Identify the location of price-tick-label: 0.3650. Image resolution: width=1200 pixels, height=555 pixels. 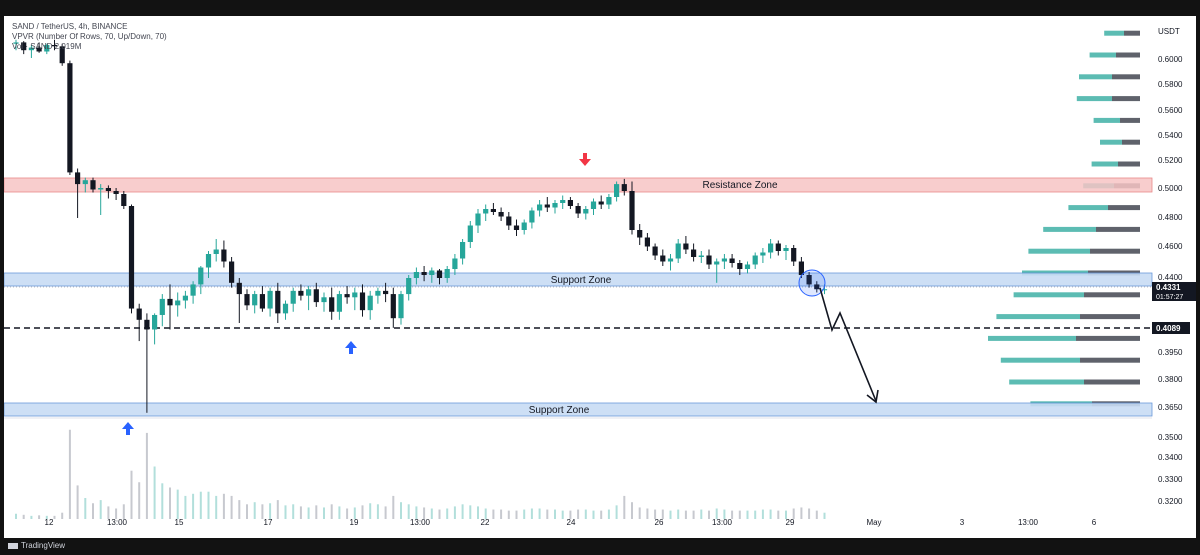
(1170, 407).